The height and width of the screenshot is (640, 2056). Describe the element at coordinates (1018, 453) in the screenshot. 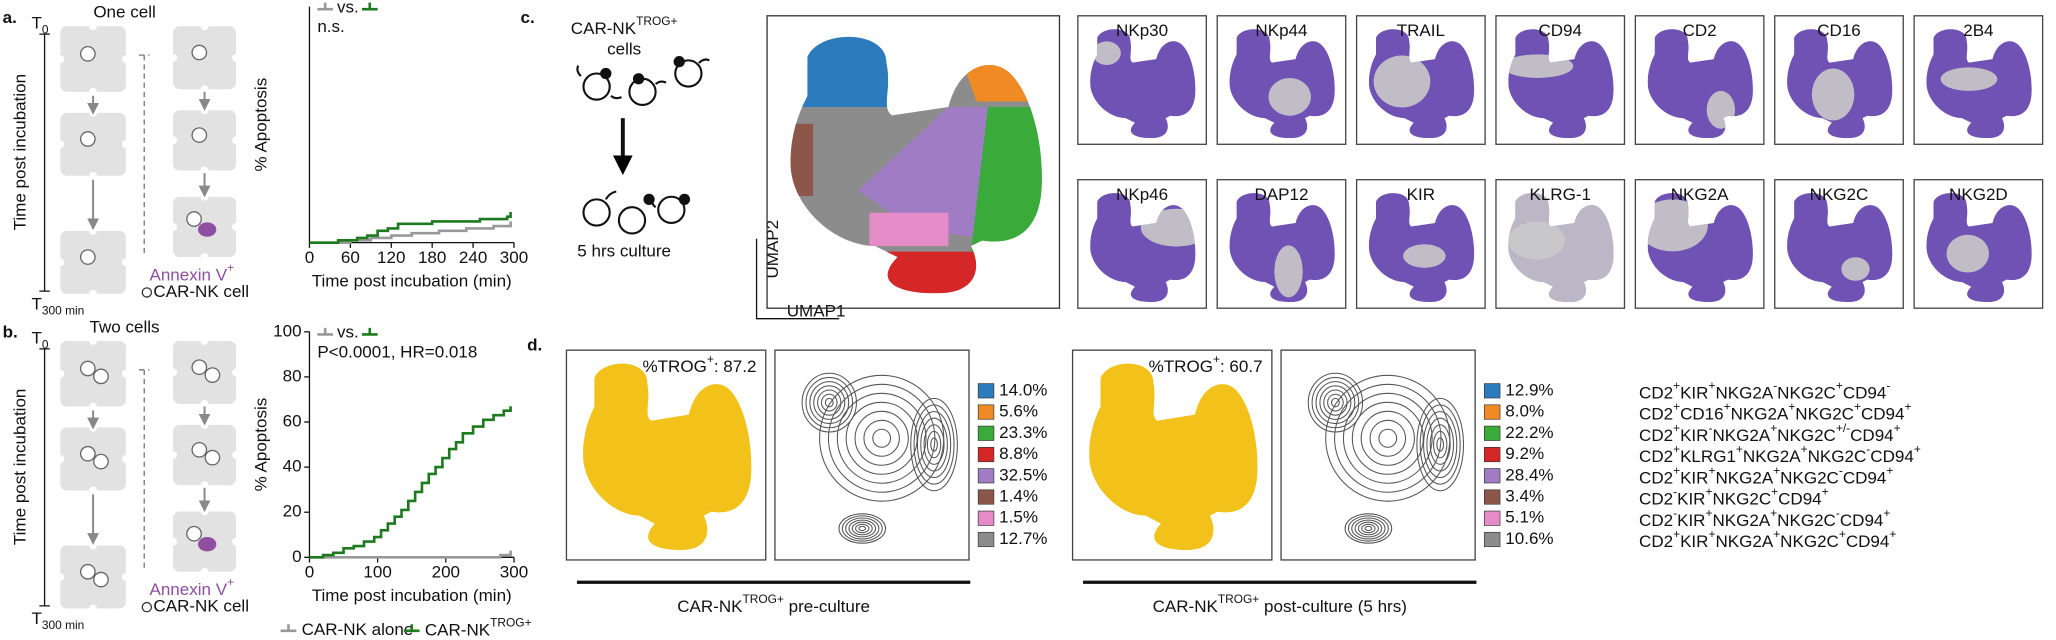

I see `population-percent: 8.8%` at that location.